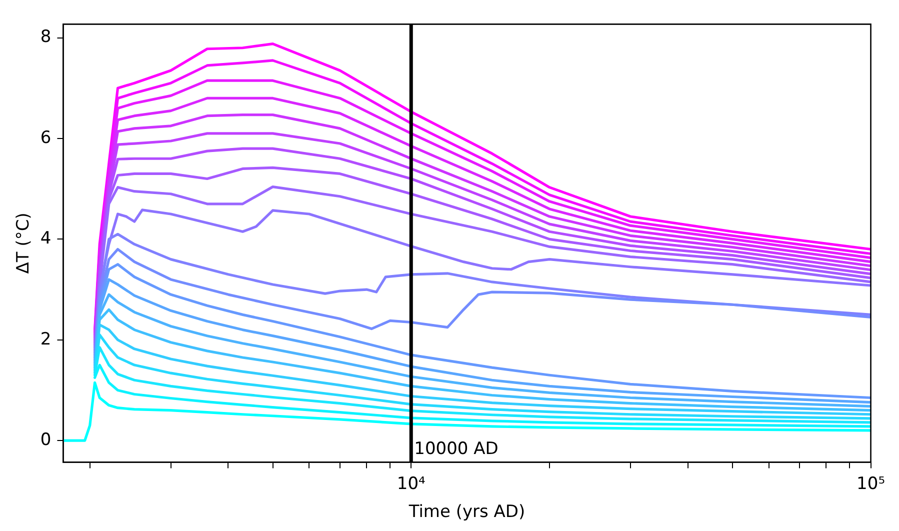 This screenshot has height=531, width=899. What do you see at coordinates (46, 440) in the screenshot?
I see `y-tick-label: 0` at bounding box center [46, 440].